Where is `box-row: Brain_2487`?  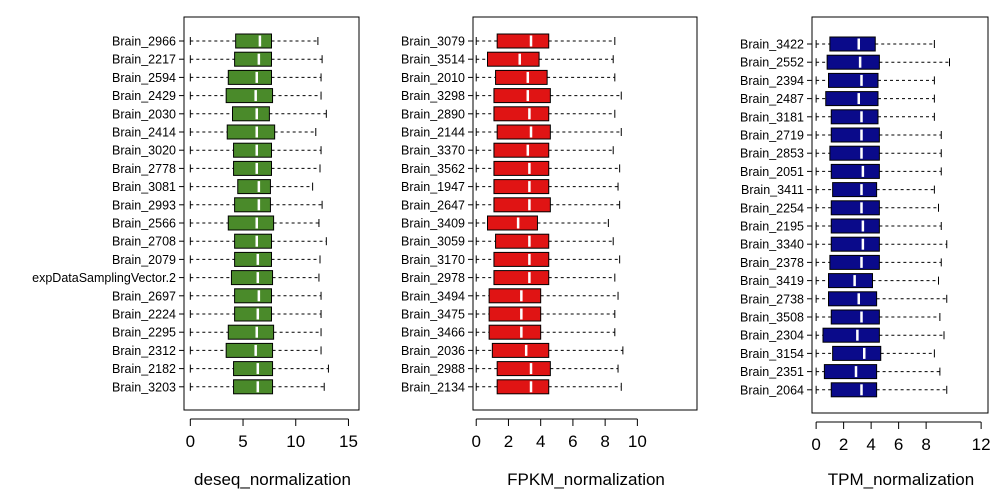
box-row: Brain_2487 is located at coordinates (837, 99).